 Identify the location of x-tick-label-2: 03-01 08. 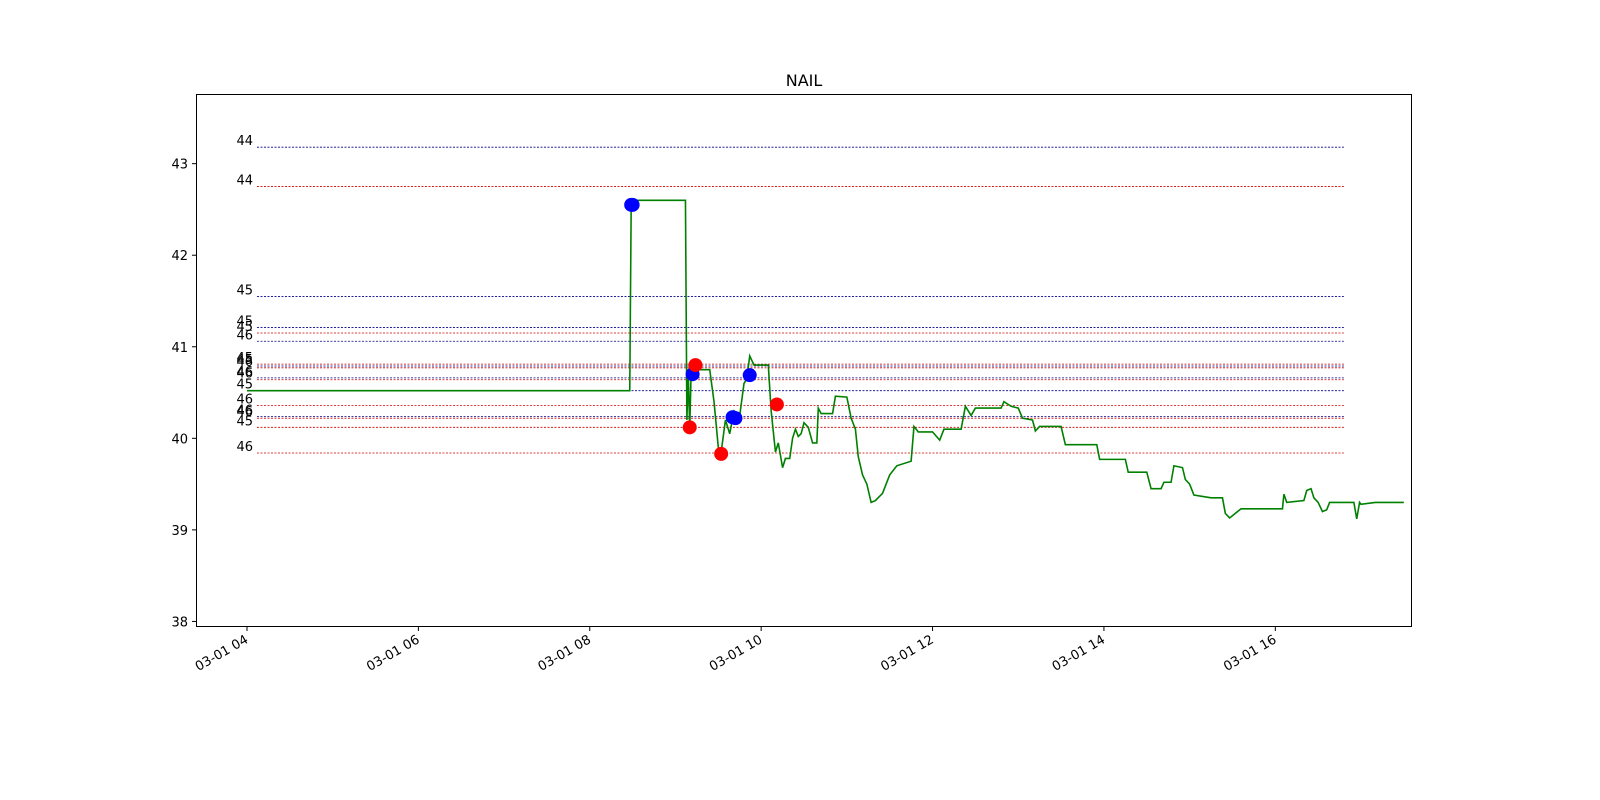
(565, 653).